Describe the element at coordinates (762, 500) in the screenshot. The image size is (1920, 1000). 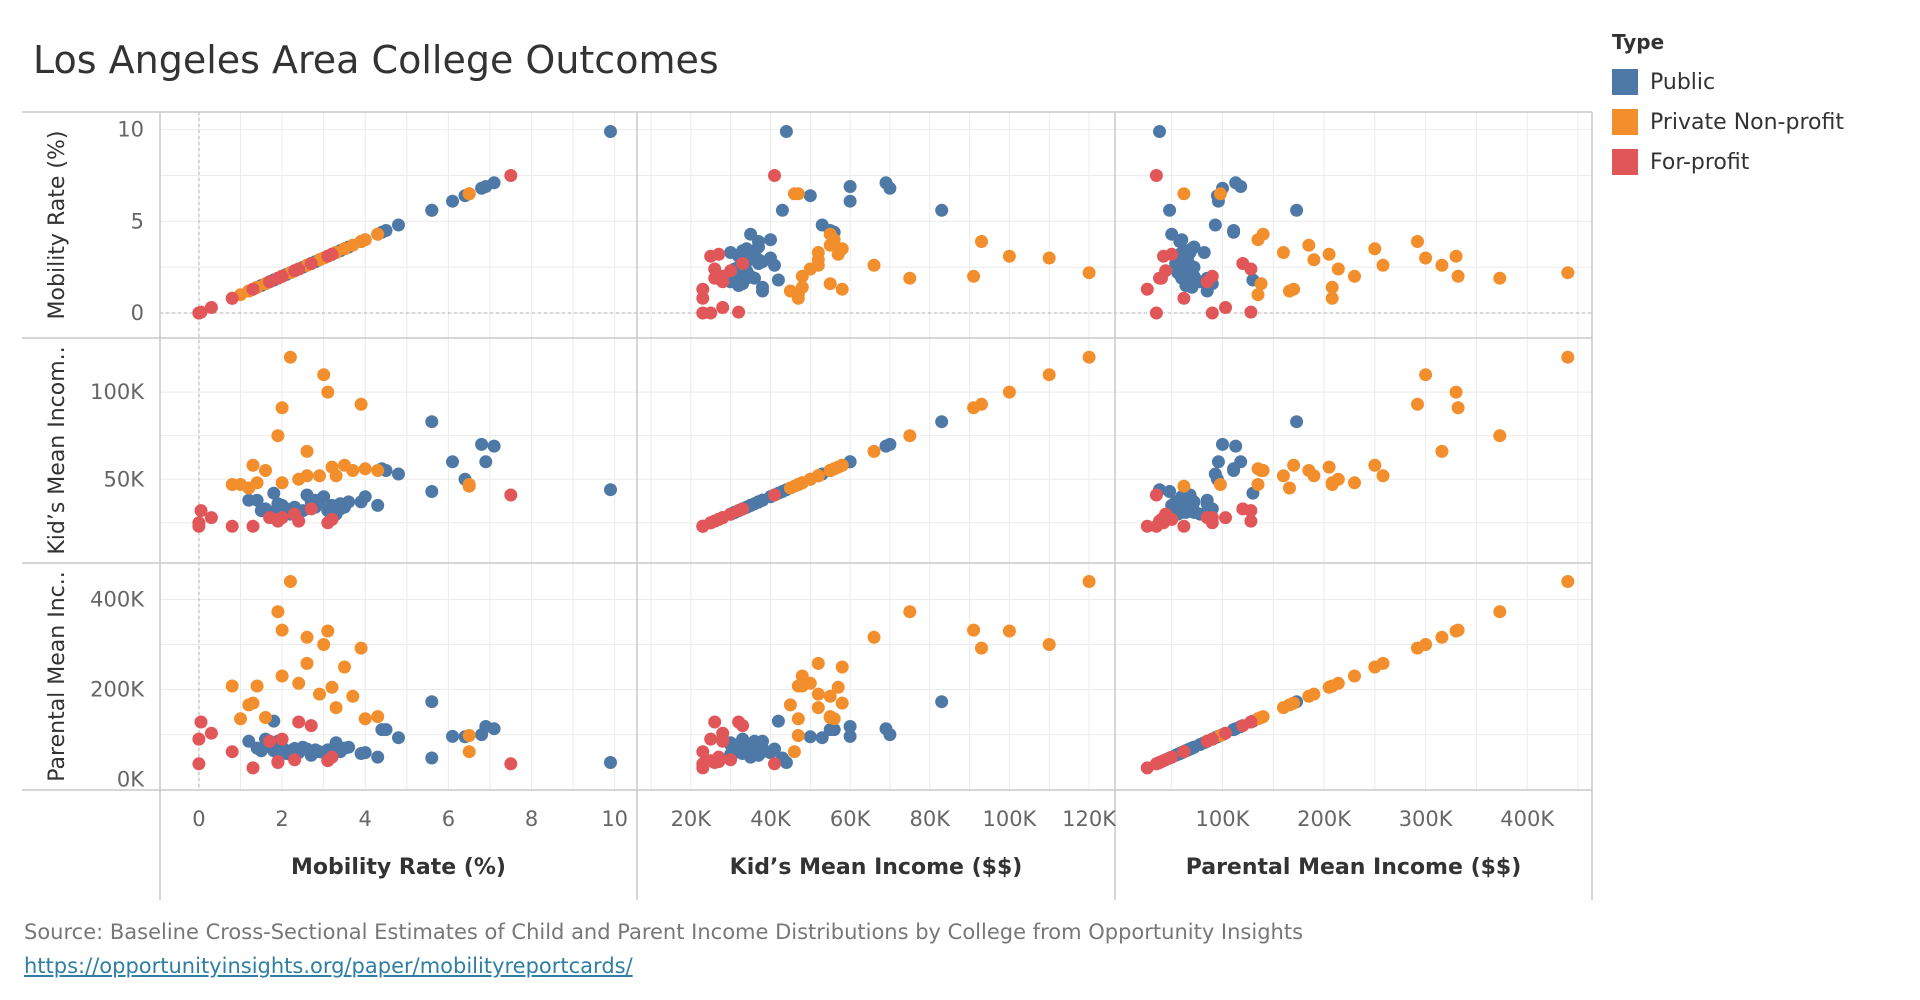
I see `data-point-public-kid_income-vs-kid_income` at that location.